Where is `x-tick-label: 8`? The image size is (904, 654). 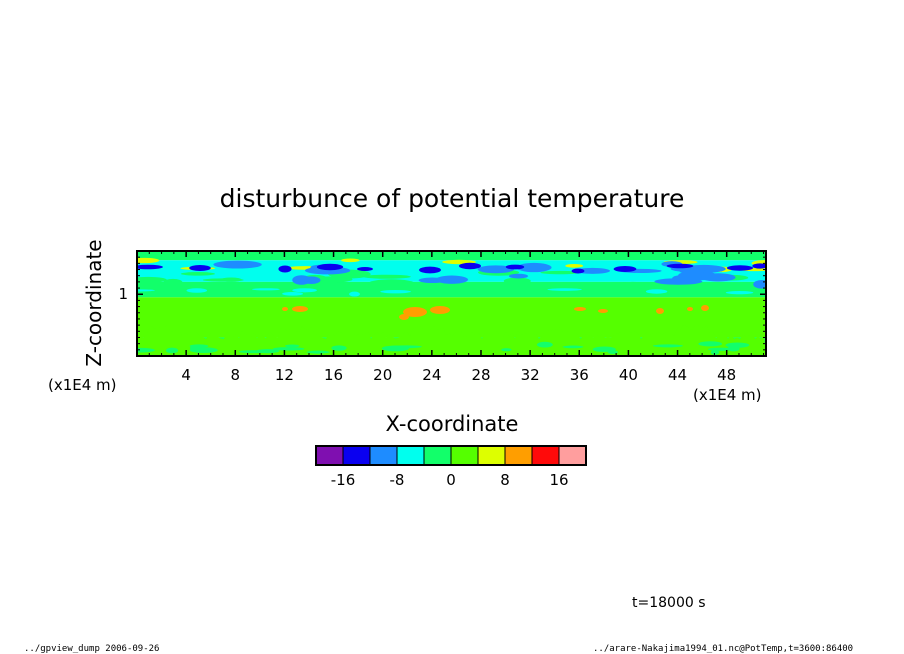 x-tick-label: 8 is located at coordinates (236, 375).